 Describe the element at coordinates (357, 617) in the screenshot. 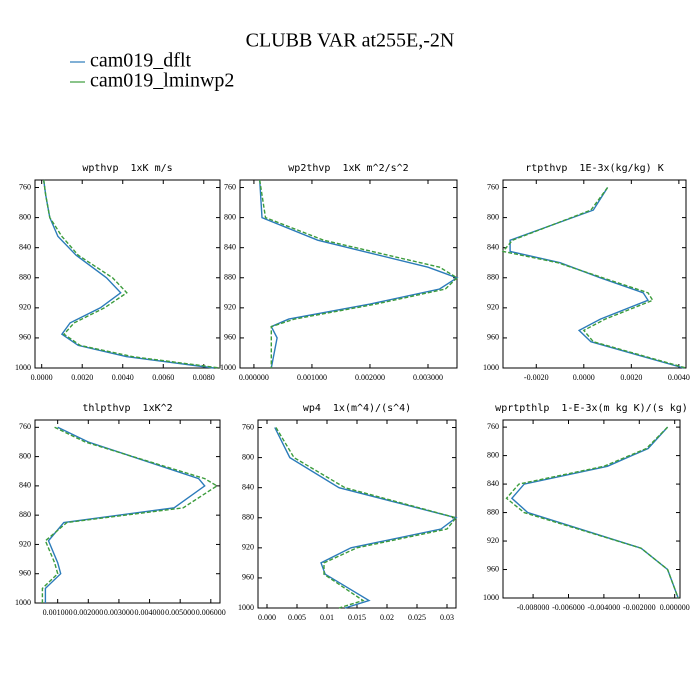

I see `x-tick-label: 0.015` at that location.